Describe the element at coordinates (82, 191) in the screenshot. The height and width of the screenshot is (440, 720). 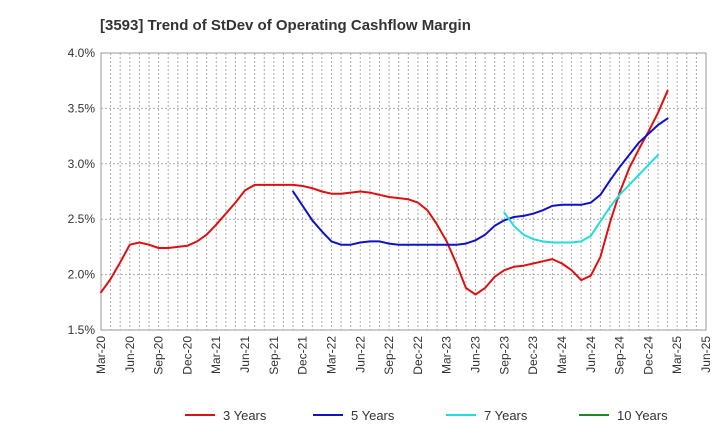
I see `y-axis: 1.5% 2.0% 2.5% 3.0% 3.5% 4.0%` at that location.